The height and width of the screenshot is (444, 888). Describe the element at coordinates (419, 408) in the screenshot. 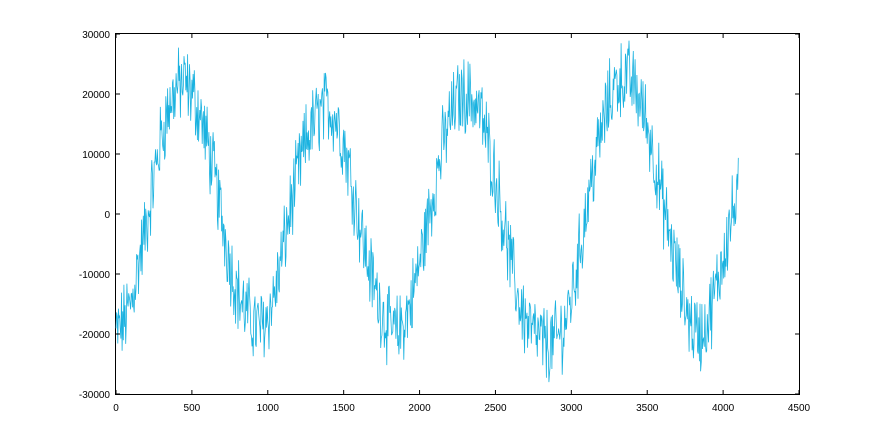

I see `x-tick-label: 2000` at that location.